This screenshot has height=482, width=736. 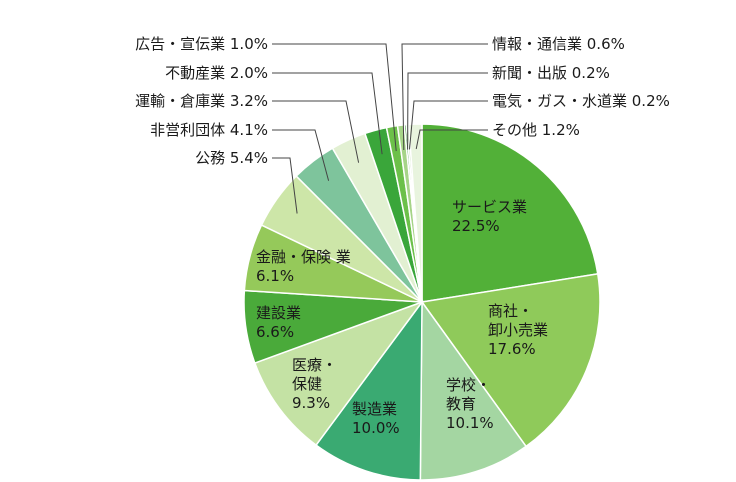 I want to click on slice-5-label: 建設業 6.6%, so click(x=278, y=322).